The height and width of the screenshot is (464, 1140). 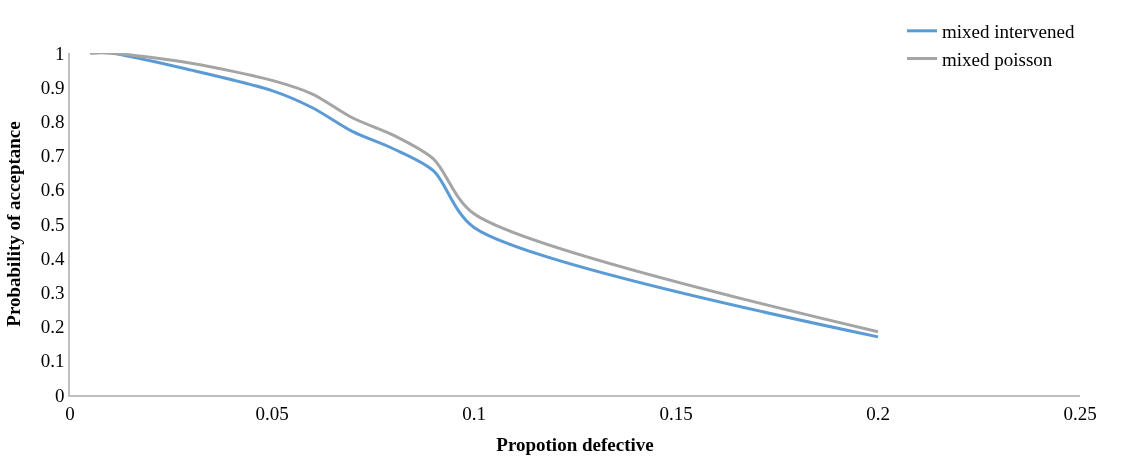 What do you see at coordinates (59, 53) in the screenshot?
I see `y-tick-label: 1` at bounding box center [59, 53].